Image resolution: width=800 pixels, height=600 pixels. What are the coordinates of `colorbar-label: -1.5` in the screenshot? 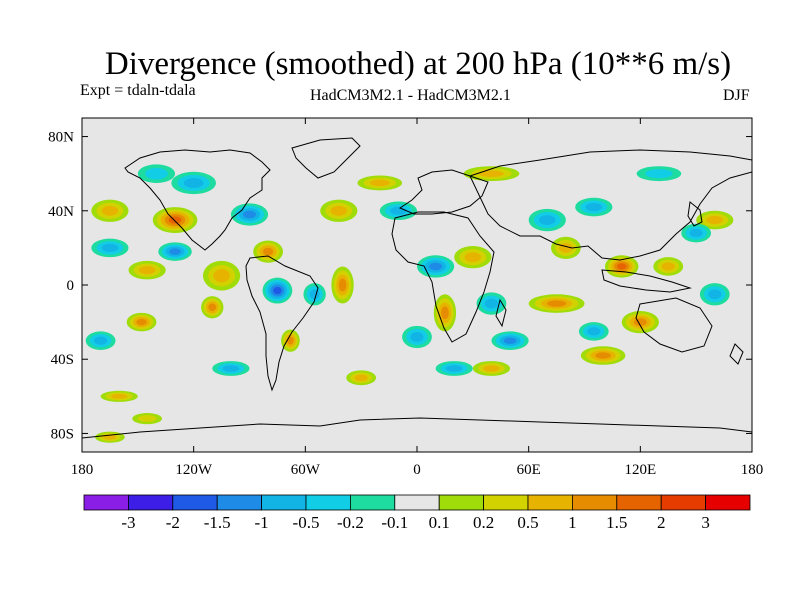 It's located at (217, 522).